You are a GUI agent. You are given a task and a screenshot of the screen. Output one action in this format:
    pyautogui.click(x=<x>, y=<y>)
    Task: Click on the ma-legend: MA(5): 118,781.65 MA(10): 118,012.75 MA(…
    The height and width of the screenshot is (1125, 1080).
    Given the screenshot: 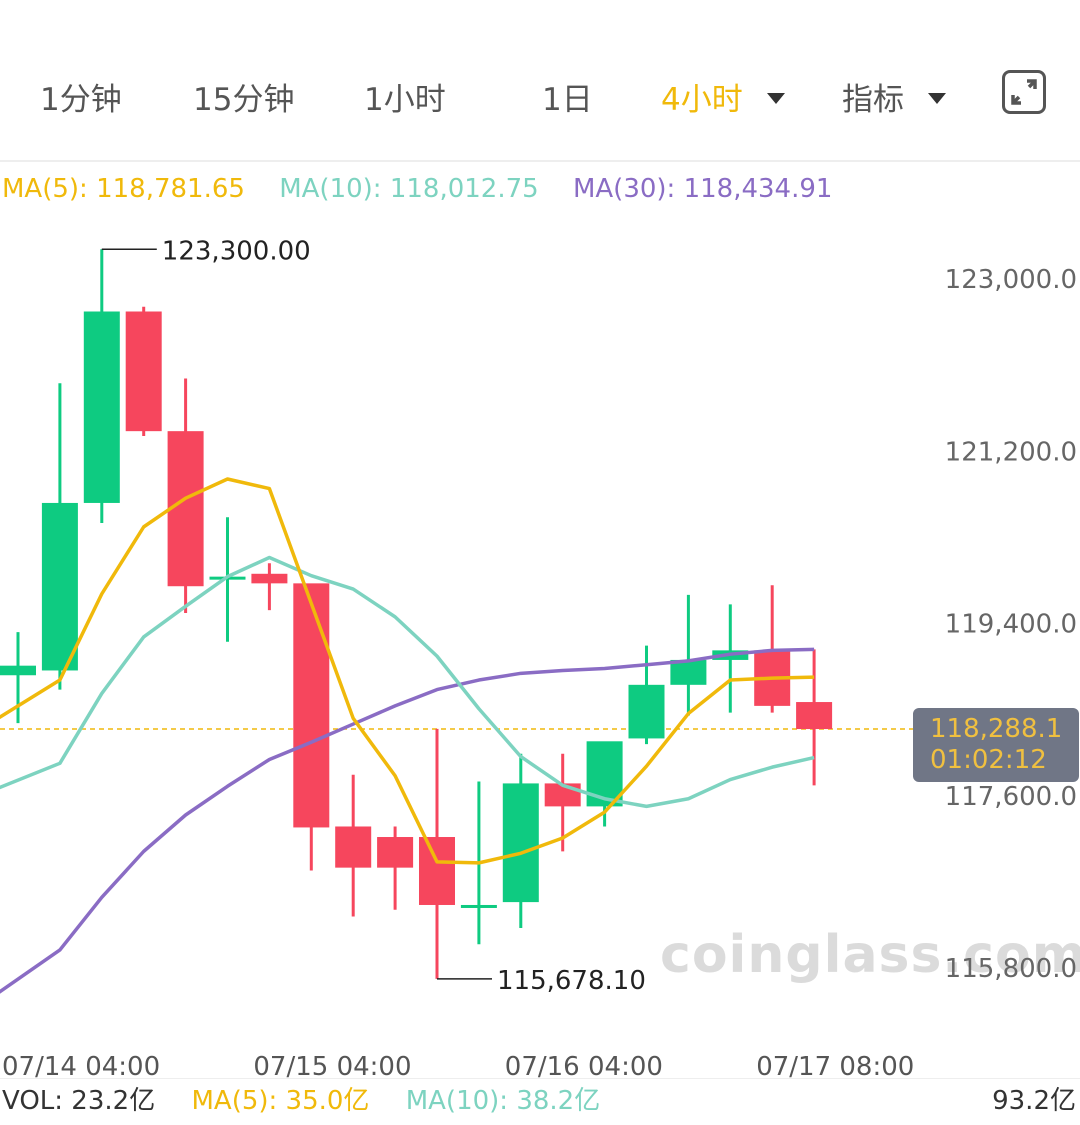 What is the action you would take?
    pyautogui.click(x=430, y=189)
    